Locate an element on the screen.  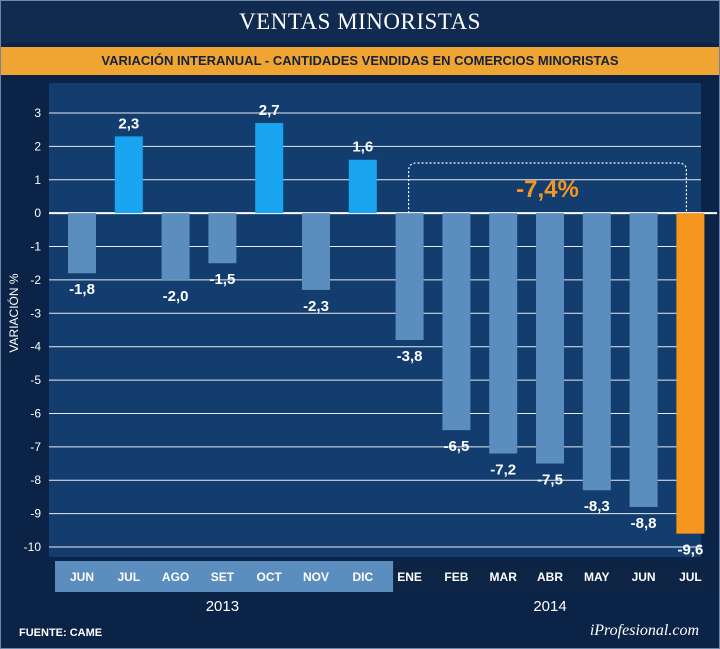
value-label: -7,2 is located at coordinates (503, 470).